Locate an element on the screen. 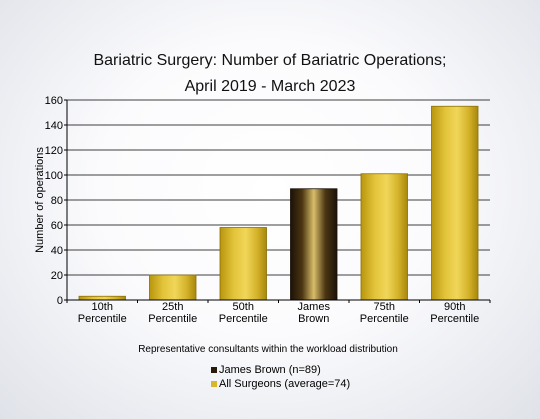  y-tick-label: 140 is located at coordinates (54, 126).